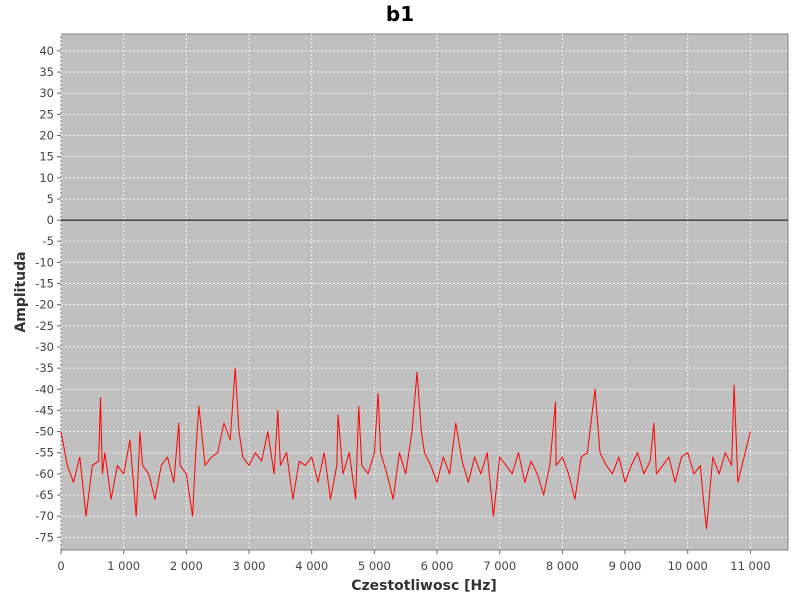 The width and height of the screenshot is (800, 604). I want to click on y-axis-label: Amplituda, so click(21, 291).